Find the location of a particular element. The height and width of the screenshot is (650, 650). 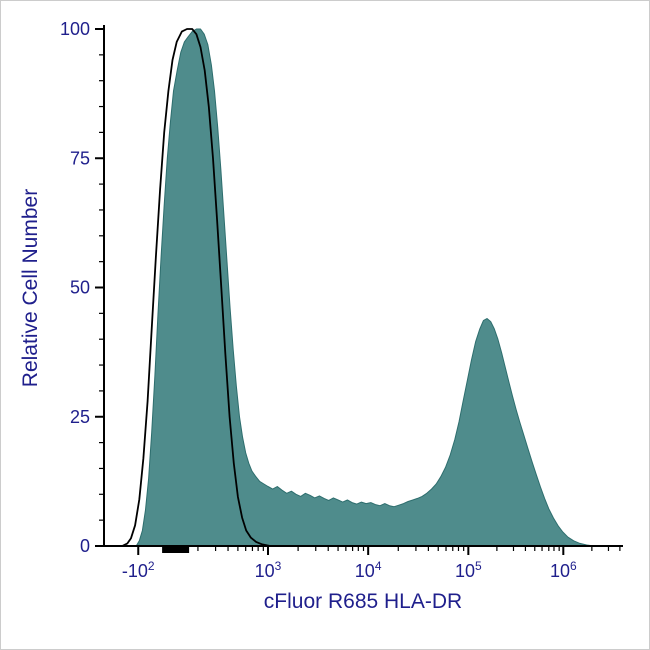

x-tick-label: 10⁶ is located at coordinates (563, 570).